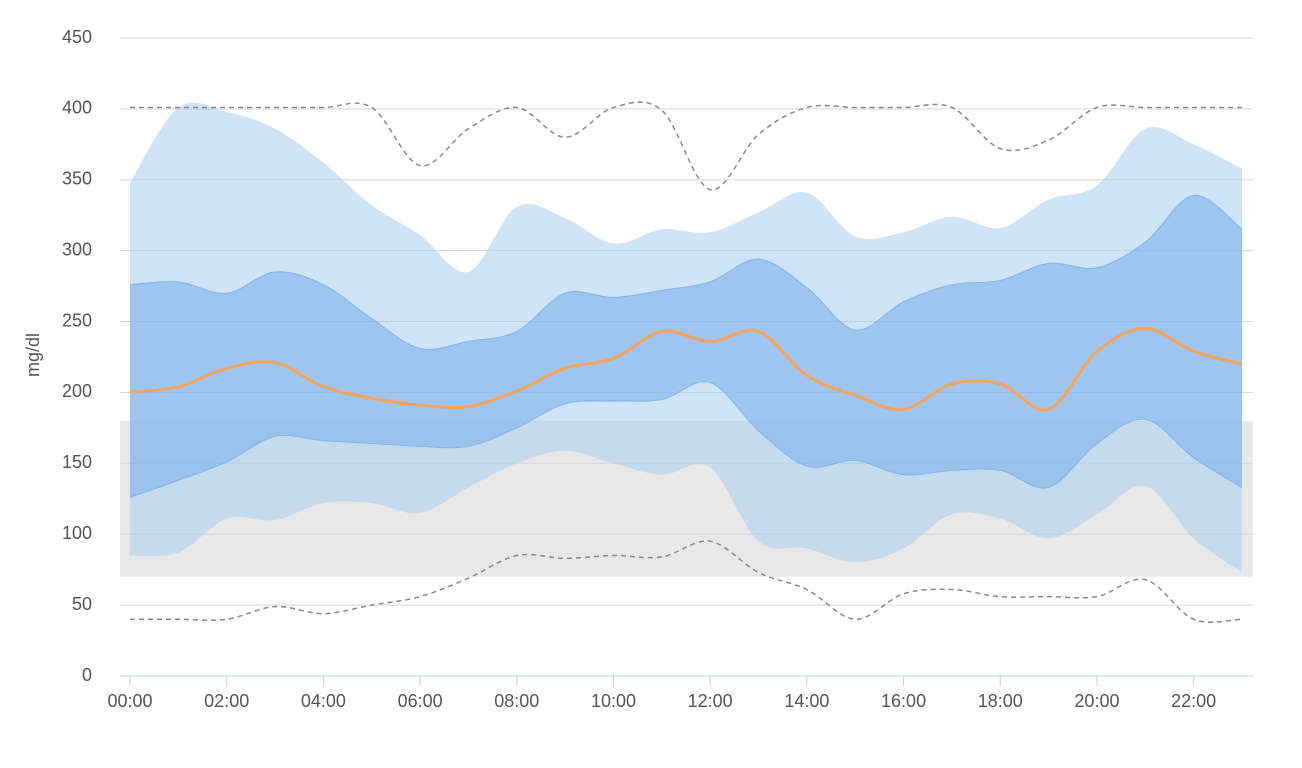 This screenshot has height=768, width=1302. What do you see at coordinates (903, 701) in the screenshot?
I see `x-tick-label: 16:00` at bounding box center [903, 701].